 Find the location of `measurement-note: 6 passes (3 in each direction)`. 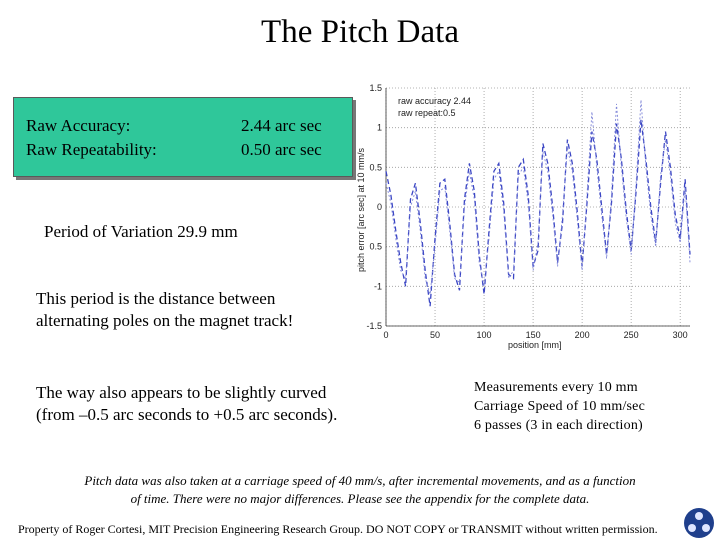

measurement-note: 6 passes (3 in each direction) is located at coordinates (558, 425).